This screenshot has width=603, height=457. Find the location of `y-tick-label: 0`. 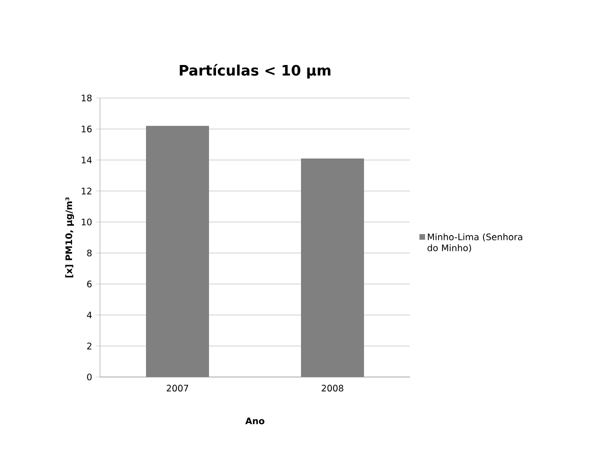

y-tick-label: 0 is located at coordinates (89, 377).